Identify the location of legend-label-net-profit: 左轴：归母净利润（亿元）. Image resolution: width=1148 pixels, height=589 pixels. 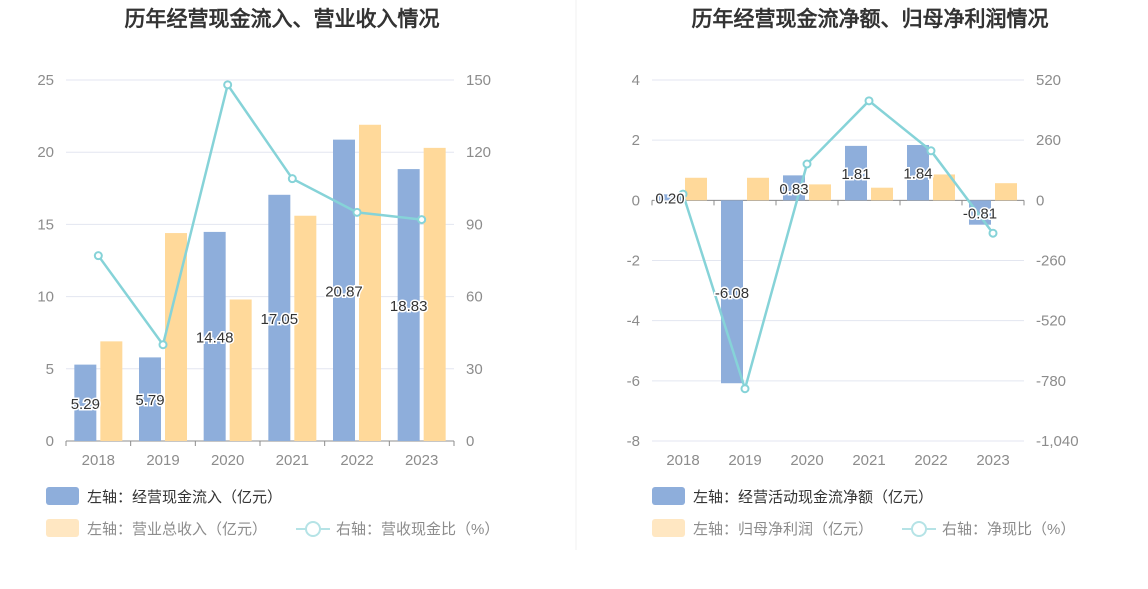
(783, 529).